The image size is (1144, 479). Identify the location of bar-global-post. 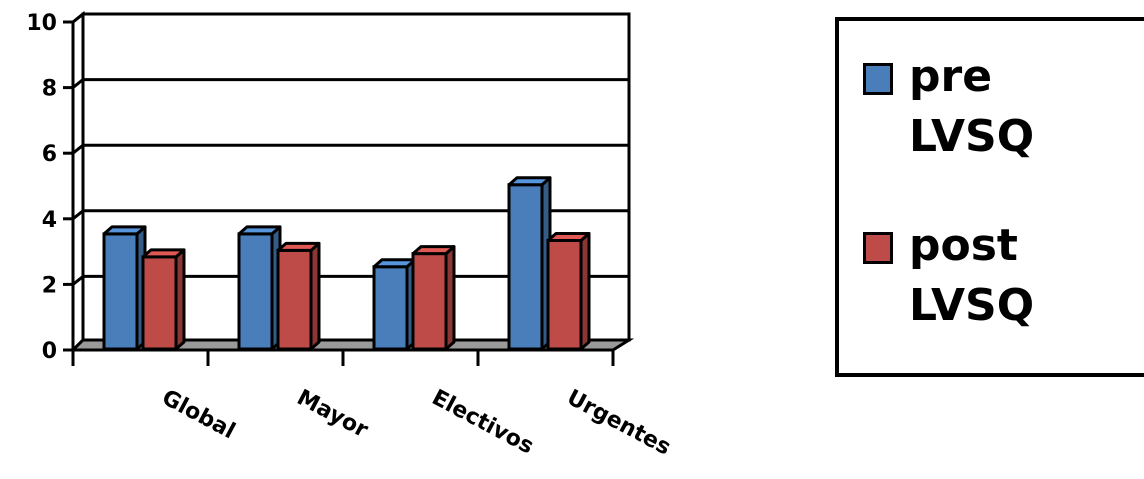
(163, 299).